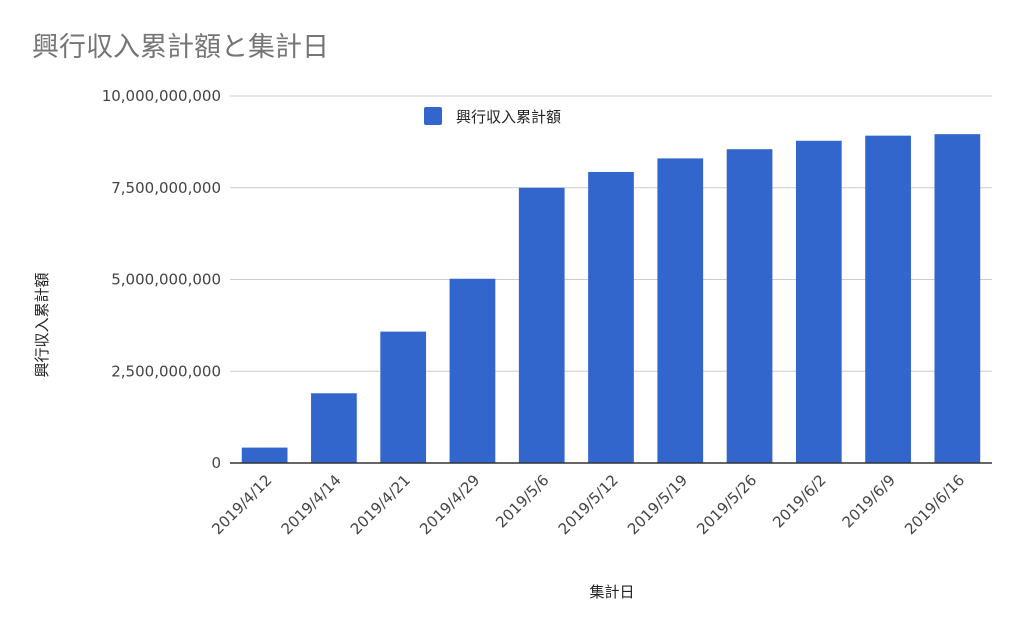 Image resolution: width=1024 pixels, height=637 pixels. What do you see at coordinates (508, 117) in the screenshot?
I see `legend-label: 興行収入累計額` at bounding box center [508, 117].